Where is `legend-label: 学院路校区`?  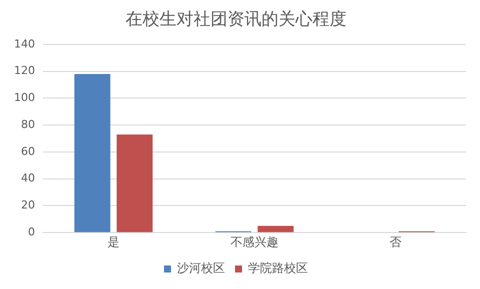
legend-label: 学院路校区 is located at coordinates (278, 268).